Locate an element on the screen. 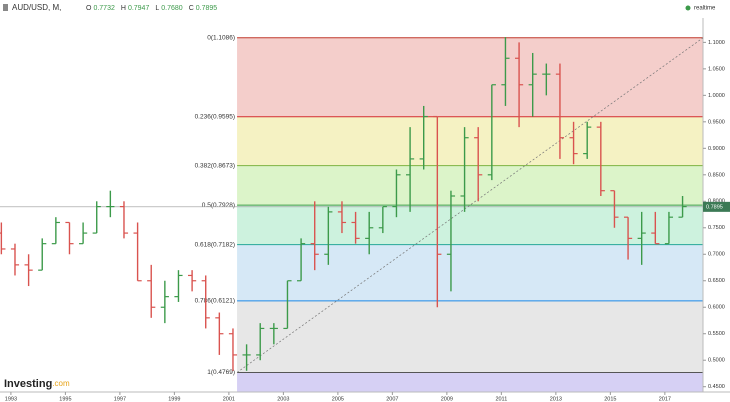 The image size is (730, 402). x-tick-label: 2007 is located at coordinates (392, 399).